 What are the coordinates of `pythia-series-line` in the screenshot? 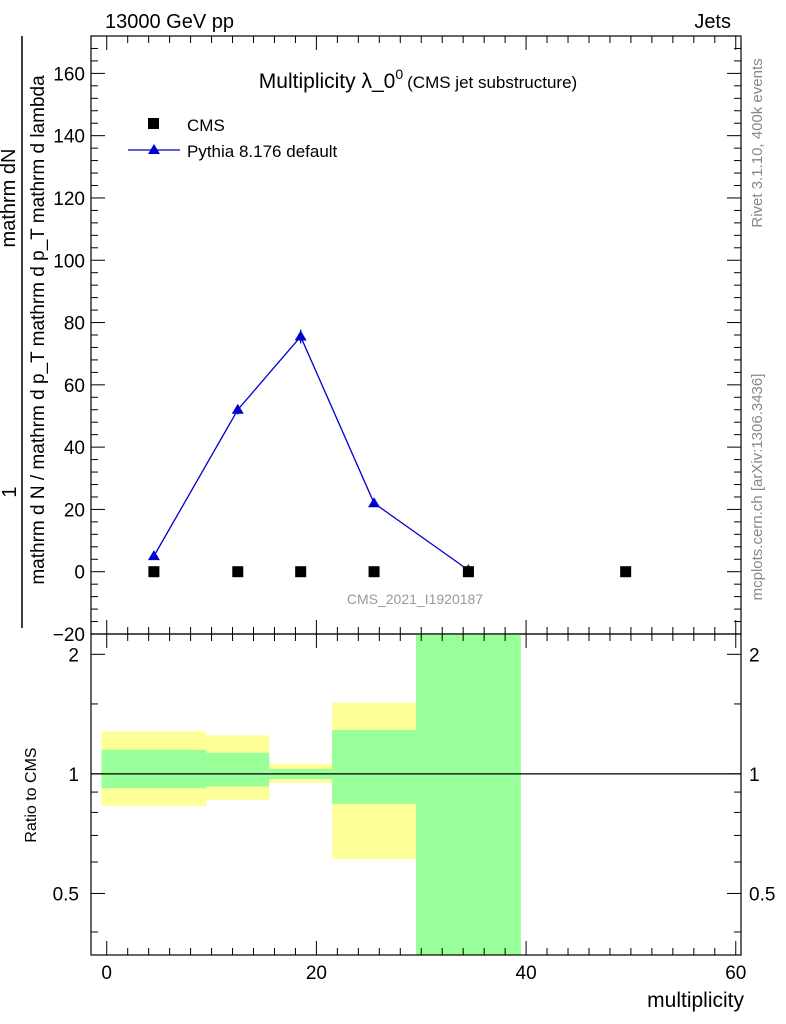 It's located at (311, 453).